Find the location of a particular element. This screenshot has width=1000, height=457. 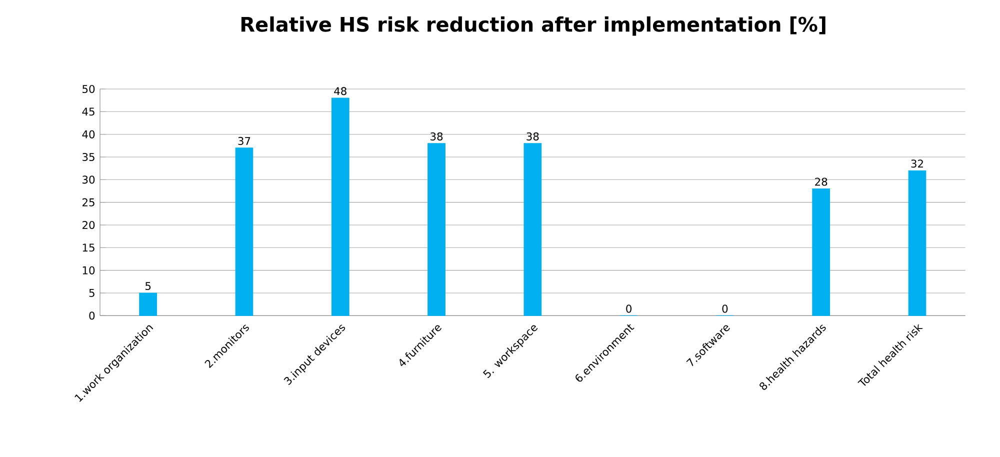

y-tick-label: 25 is located at coordinates (88, 202).